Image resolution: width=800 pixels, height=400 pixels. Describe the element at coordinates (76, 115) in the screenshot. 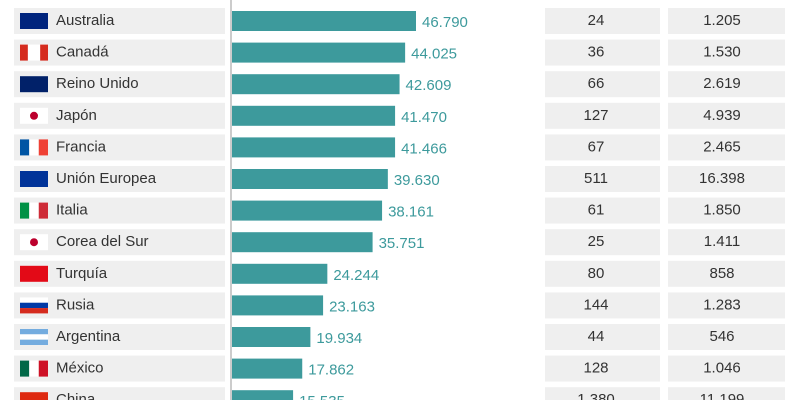

I see `category-label: Japón` at that location.